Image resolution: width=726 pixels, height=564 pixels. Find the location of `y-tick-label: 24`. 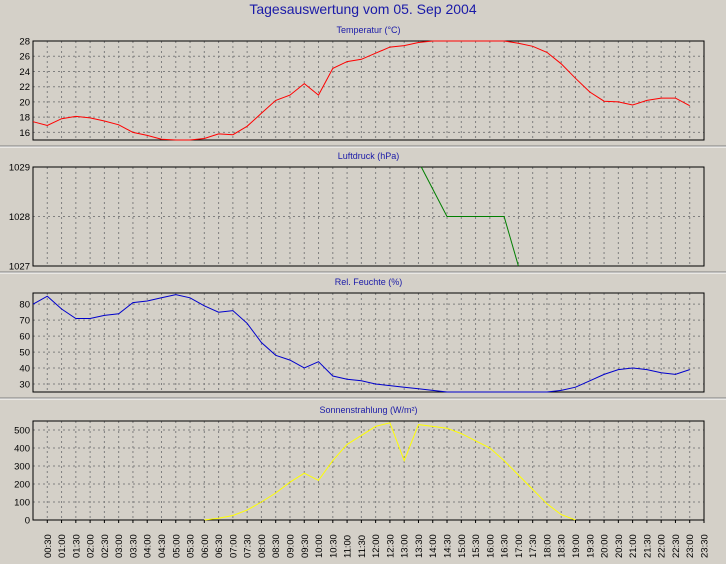

y-tick-label: 24 is located at coordinates (24, 72).